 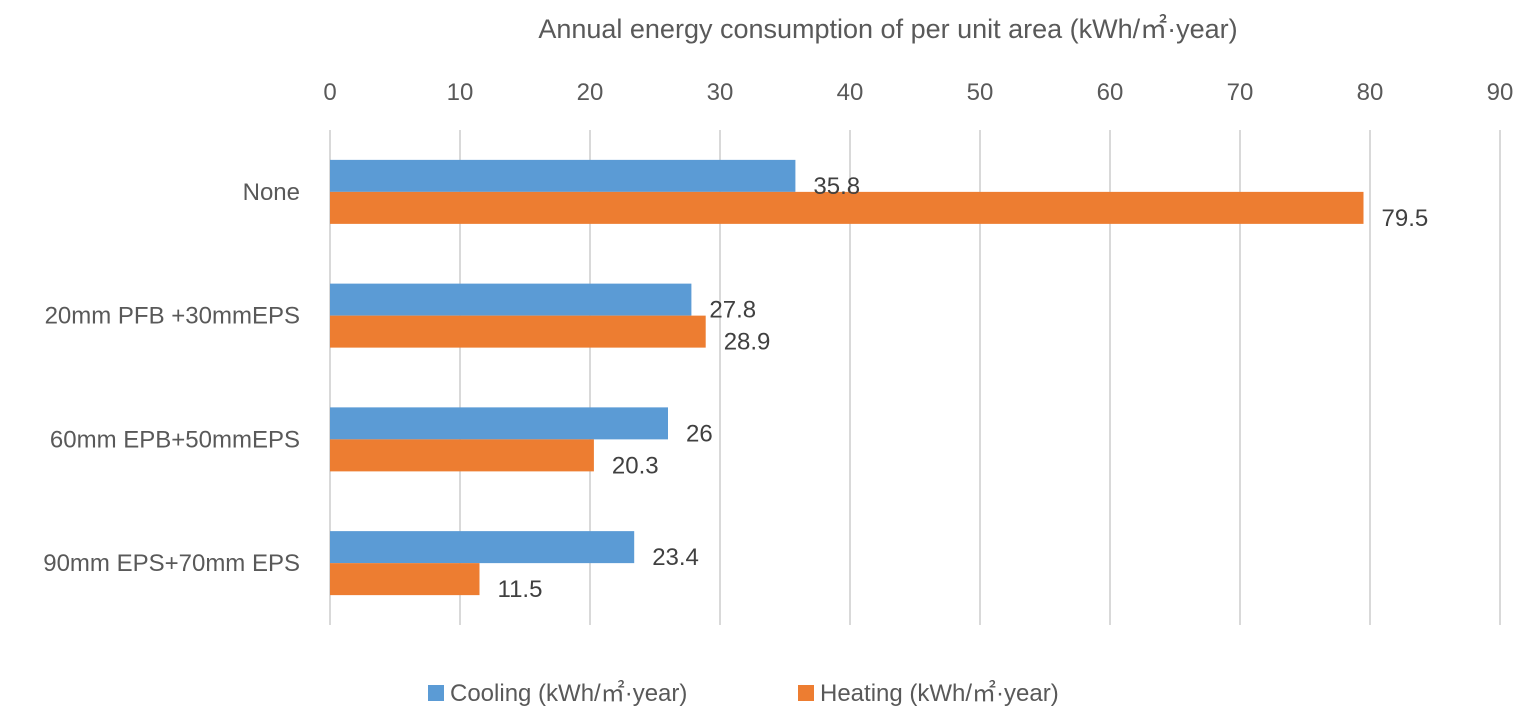 What do you see at coordinates (720, 92) in the screenshot?
I see `x-tick-label: 30` at bounding box center [720, 92].